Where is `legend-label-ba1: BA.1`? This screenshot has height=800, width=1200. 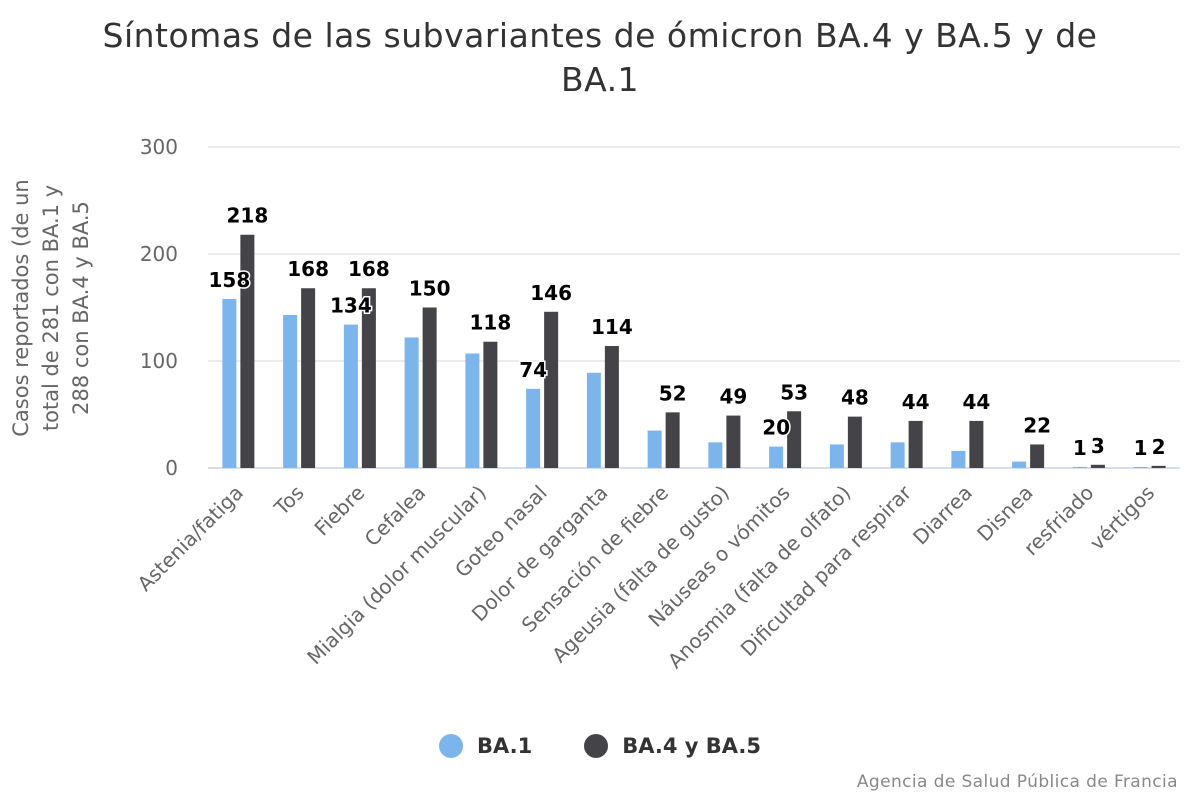 legend-label-ba1: BA.1 is located at coordinates (504, 746).